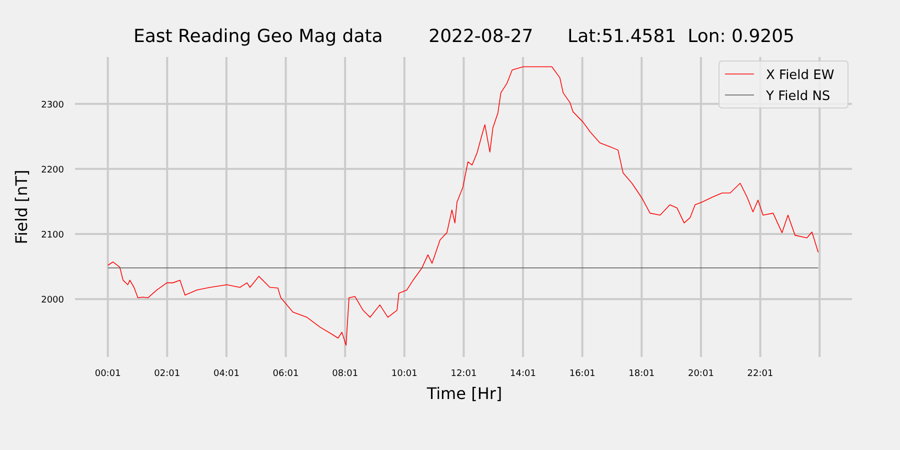  I want to click on x-tick-label: 10:01, so click(404, 374).